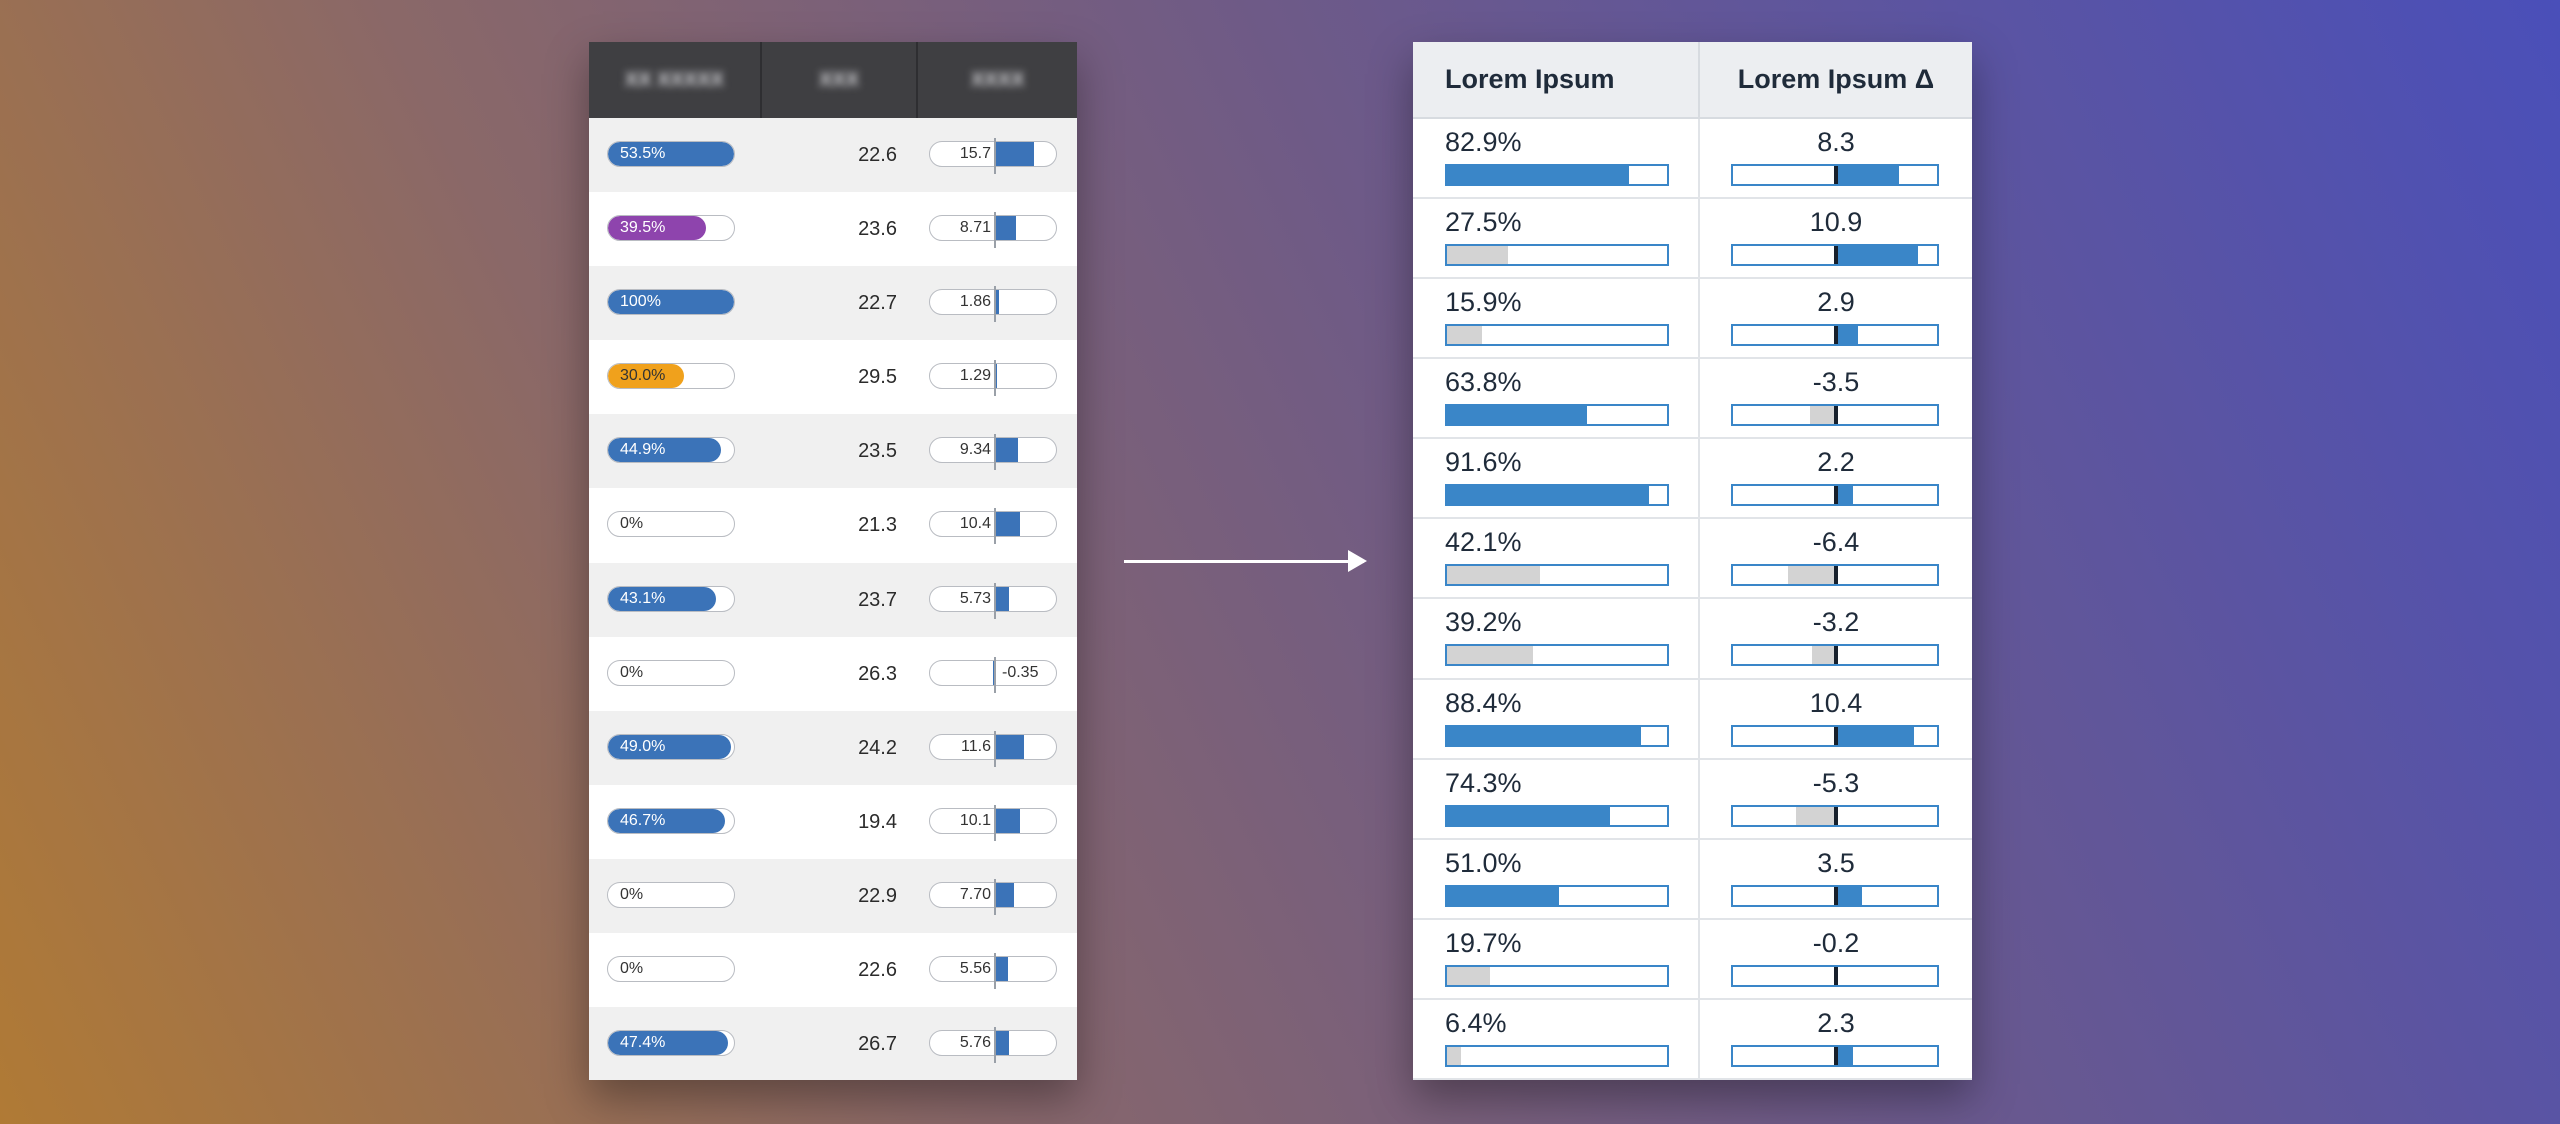 The height and width of the screenshot is (1124, 2560). I want to click on delta-cell: -6.4, so click(1836, 558).